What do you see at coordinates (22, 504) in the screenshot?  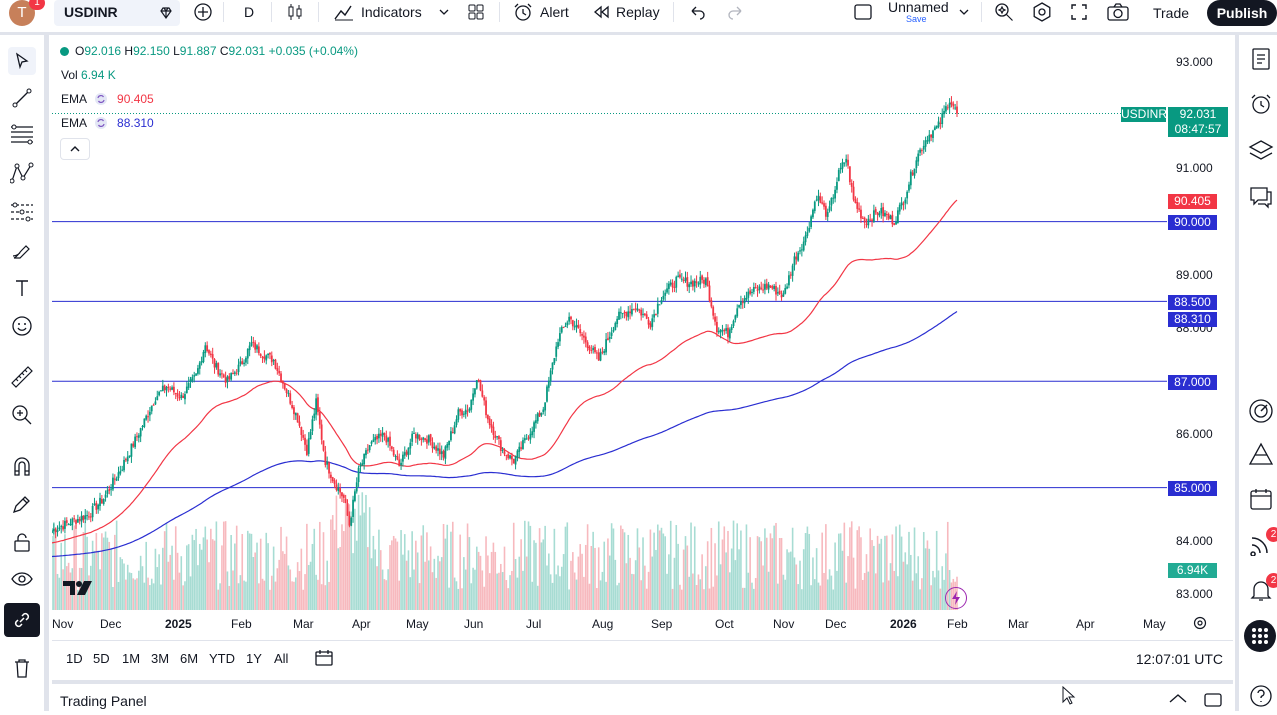 I see `stay-in-drawing-tool` at bounding box center [22, 504].